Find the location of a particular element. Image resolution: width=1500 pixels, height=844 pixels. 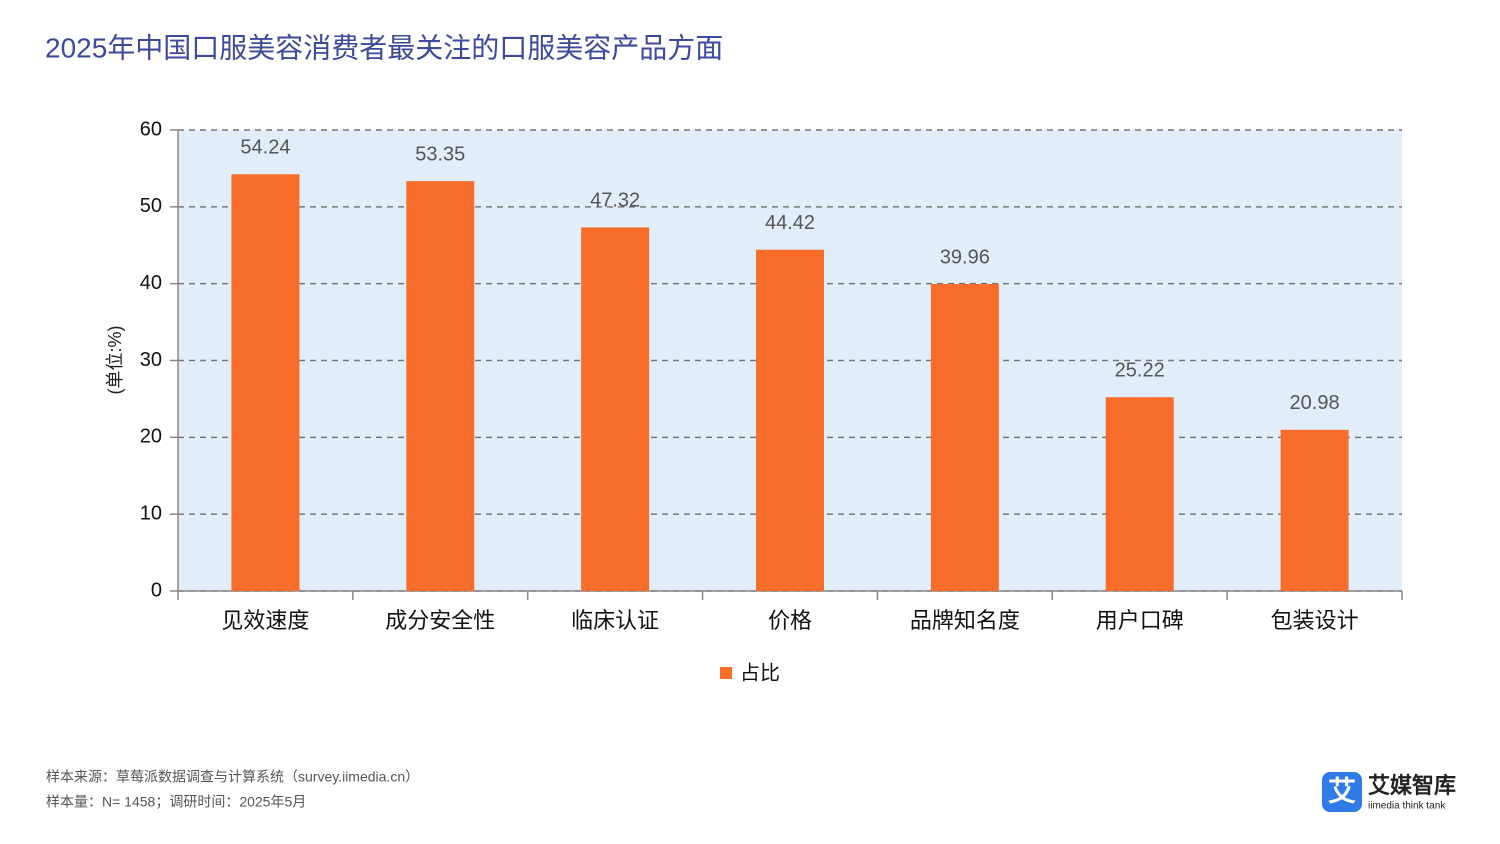

chart-title: 2025年中国口服美容消费者最关注的口服美容产品方面 is located at coordinates (384, 47).